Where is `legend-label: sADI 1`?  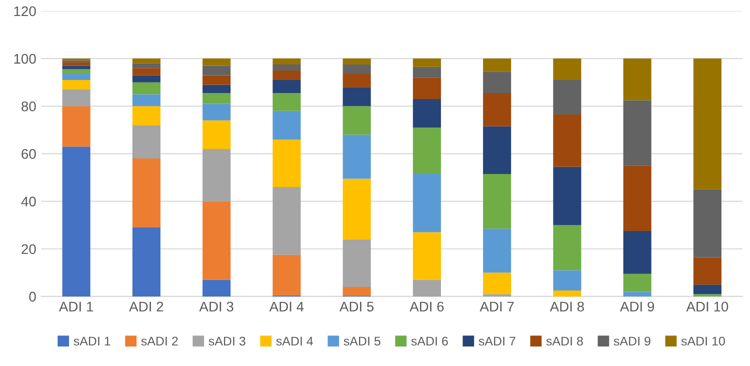
legend-label: sADI 1 is located at coordinates (92, 341).